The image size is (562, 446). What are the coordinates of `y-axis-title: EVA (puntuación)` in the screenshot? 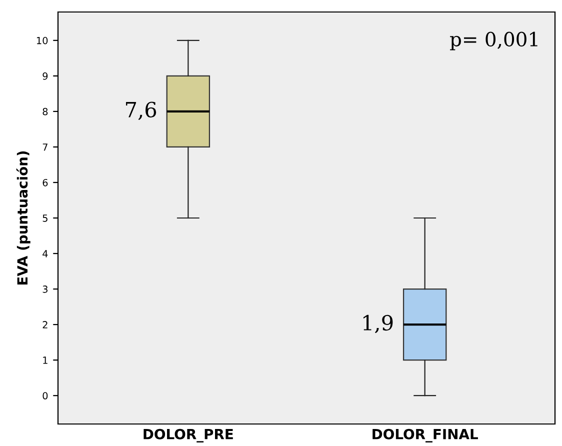 It's located at (23, 218).